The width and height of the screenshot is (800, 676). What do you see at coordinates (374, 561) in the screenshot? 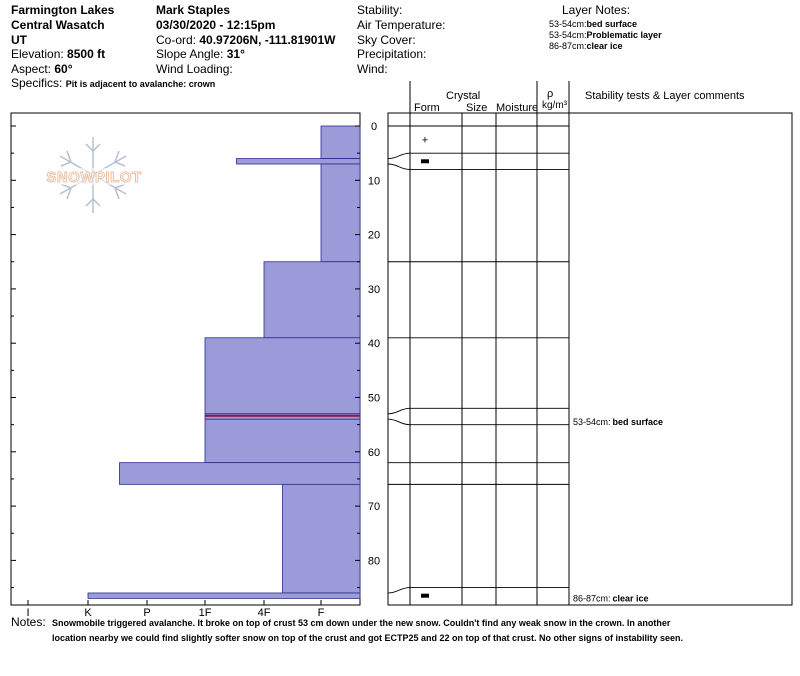
I see `depth-tick-label: 80` at bounding box center [374, 561].